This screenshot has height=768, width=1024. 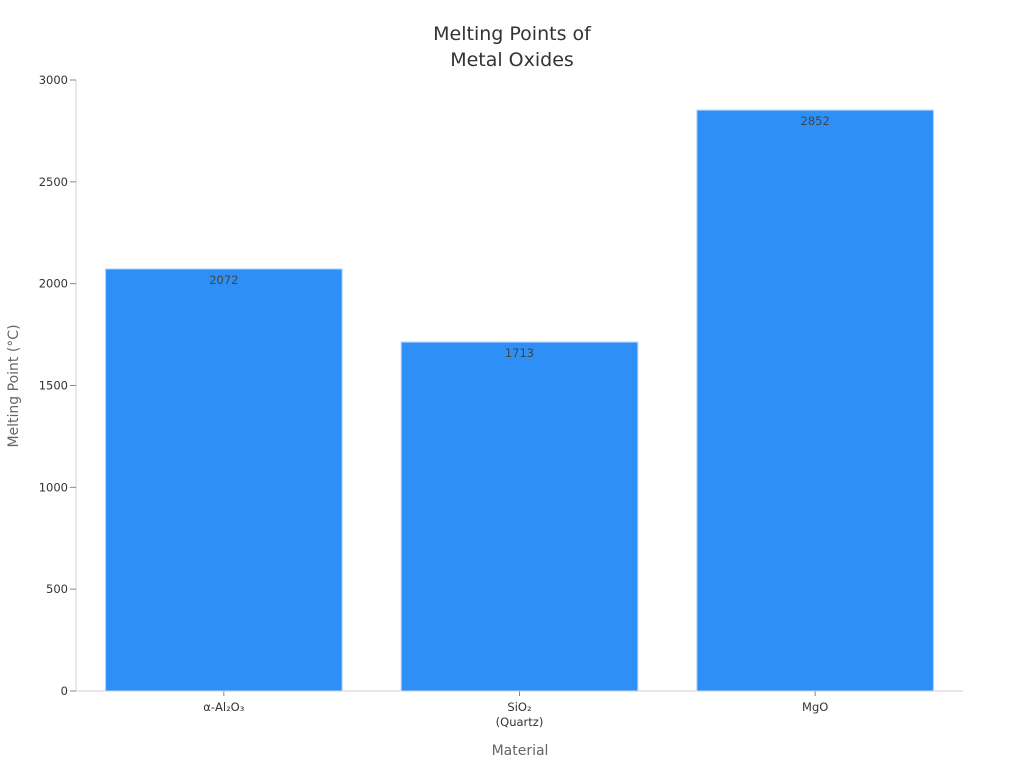 I want to click on x-tick-label: α-Al₂O₃, so click(x=223, y=707).